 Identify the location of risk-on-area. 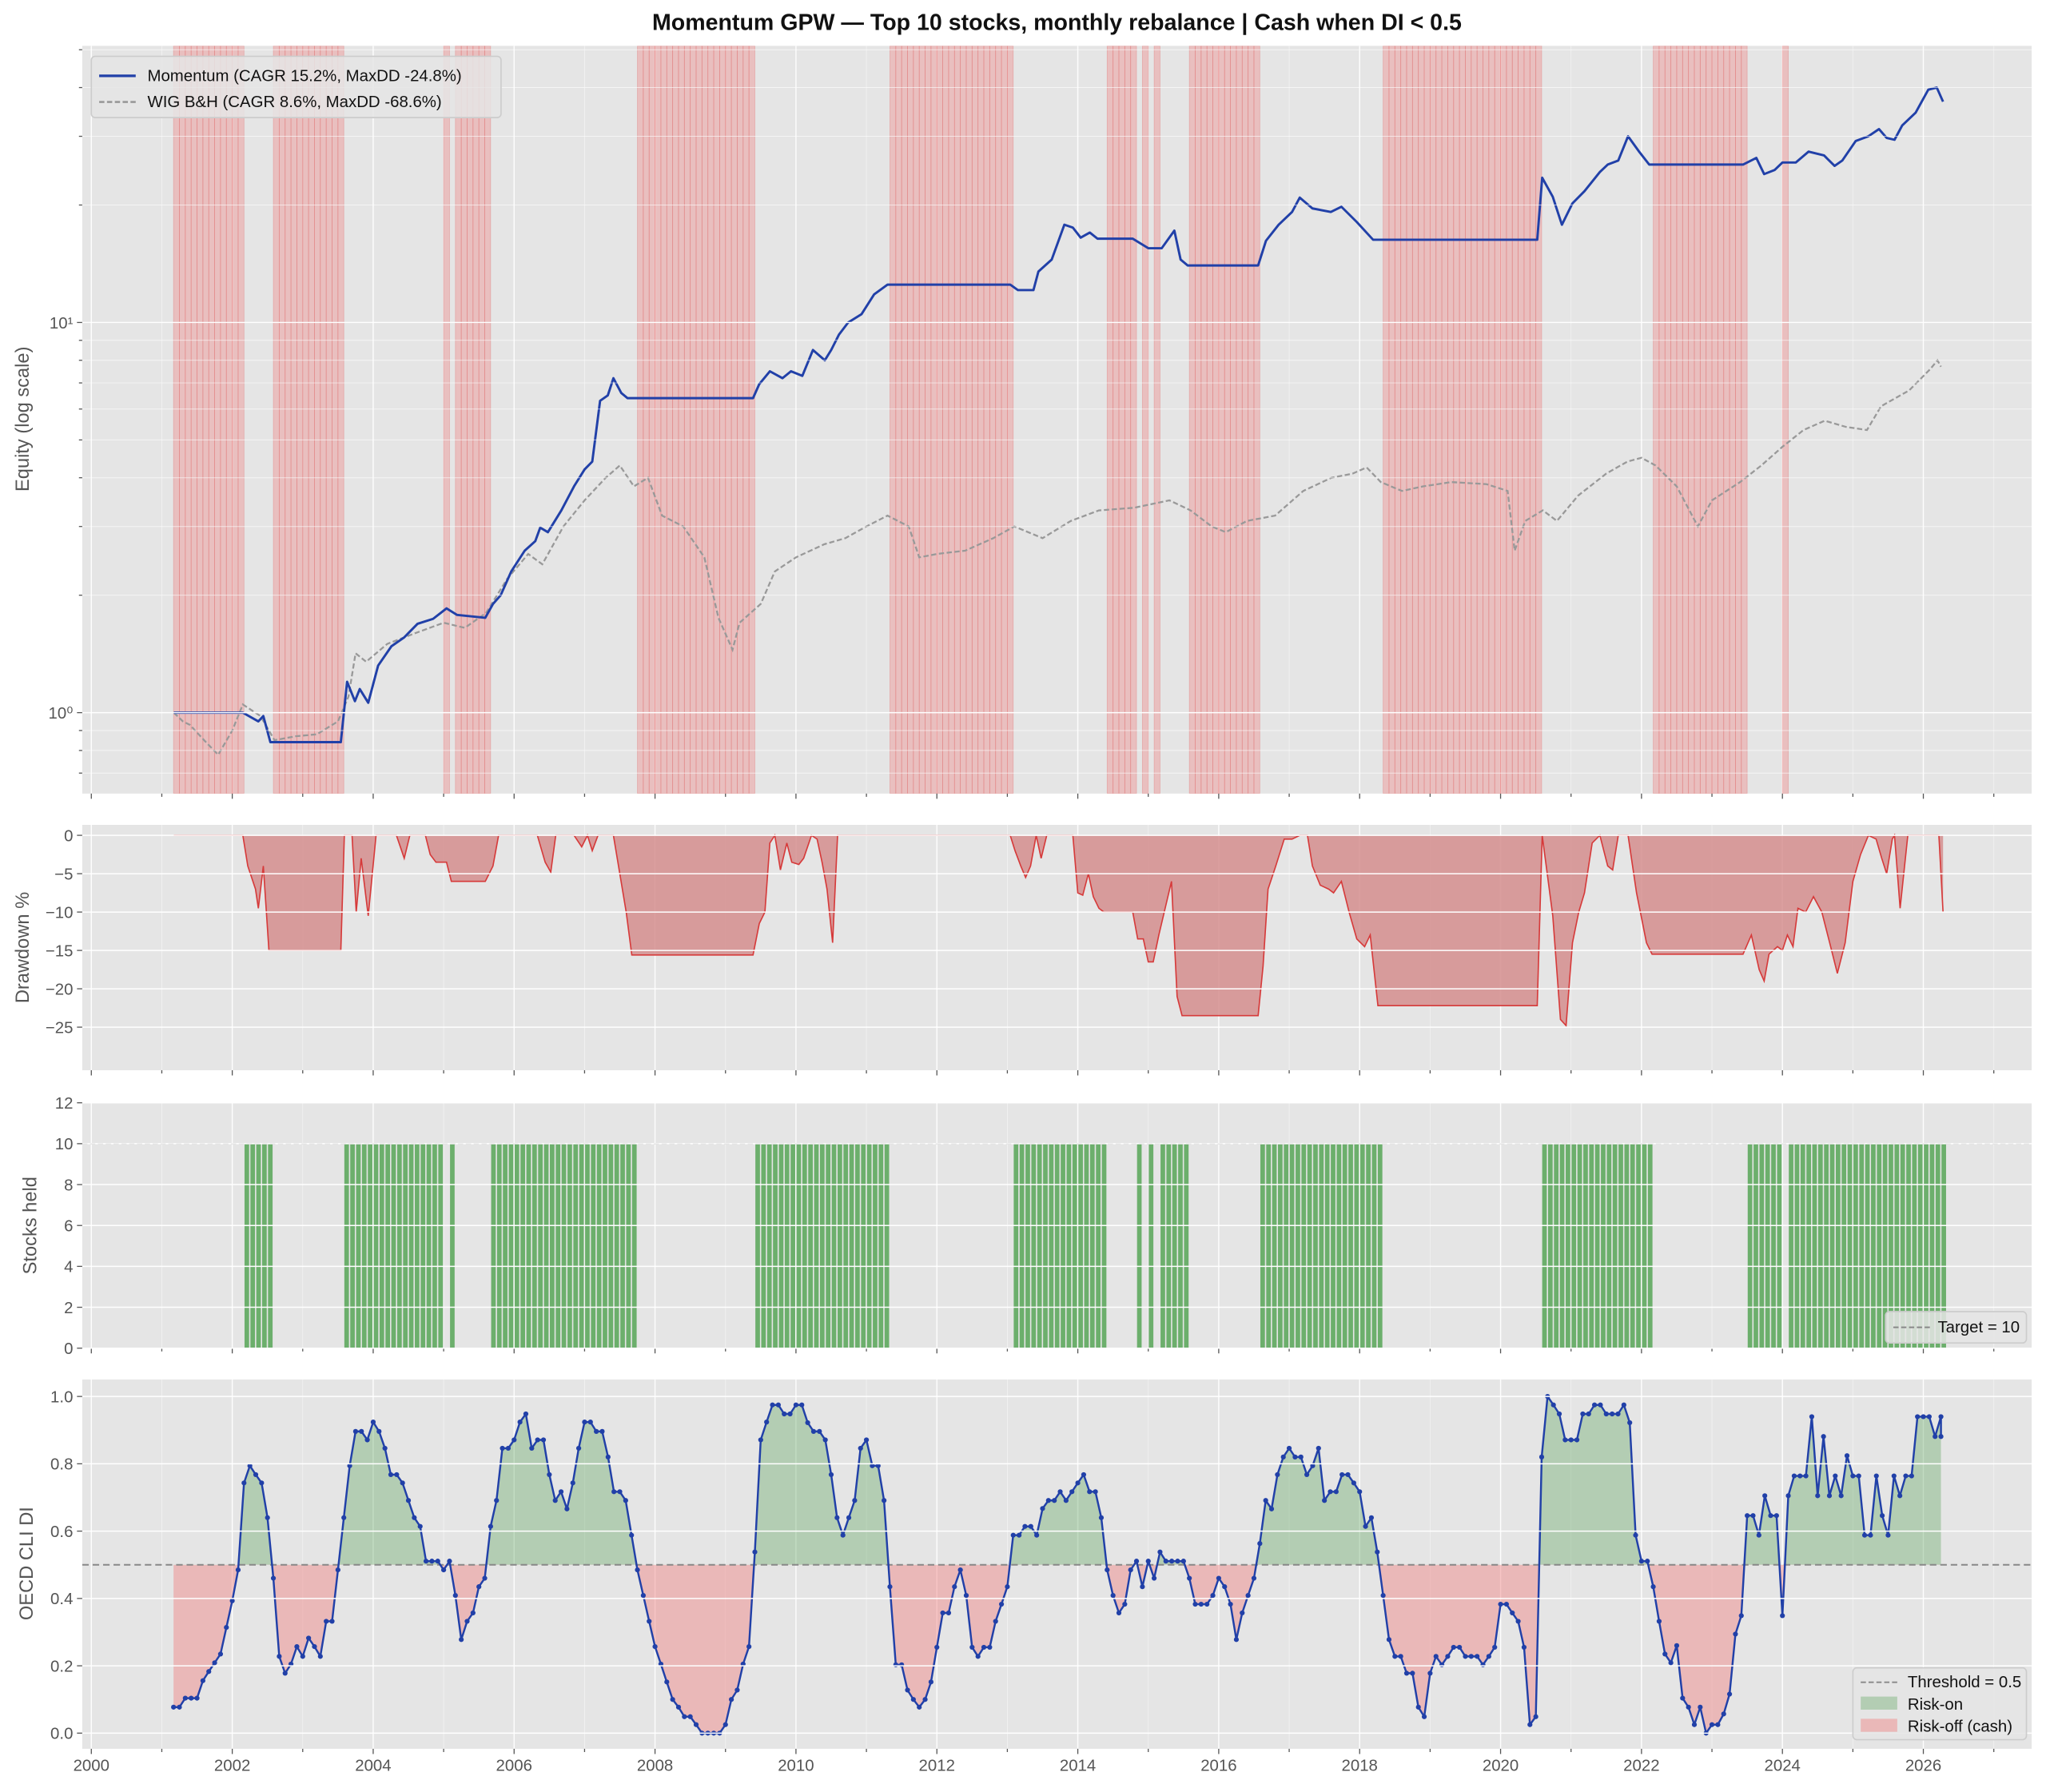
(1057, 1480).